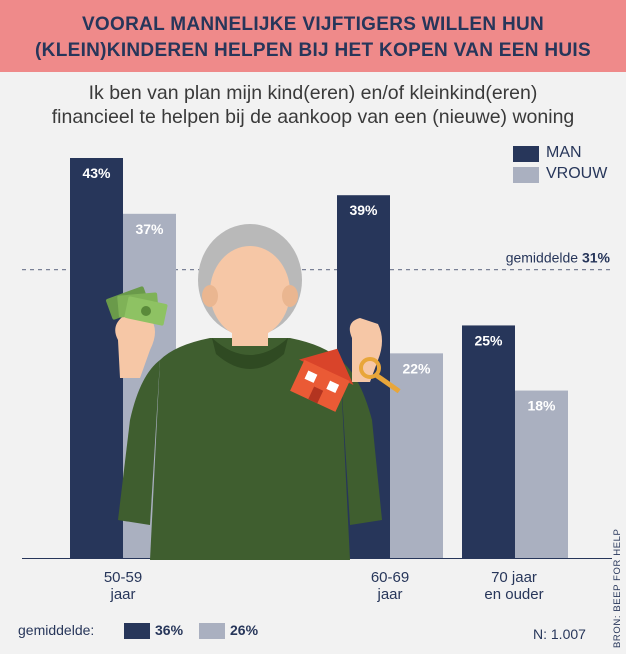 The image size is (626, 654). Describe the element at coordinates (244, 630) in the screenshot. I see `footer-average-vrouw: 26%` at that location.